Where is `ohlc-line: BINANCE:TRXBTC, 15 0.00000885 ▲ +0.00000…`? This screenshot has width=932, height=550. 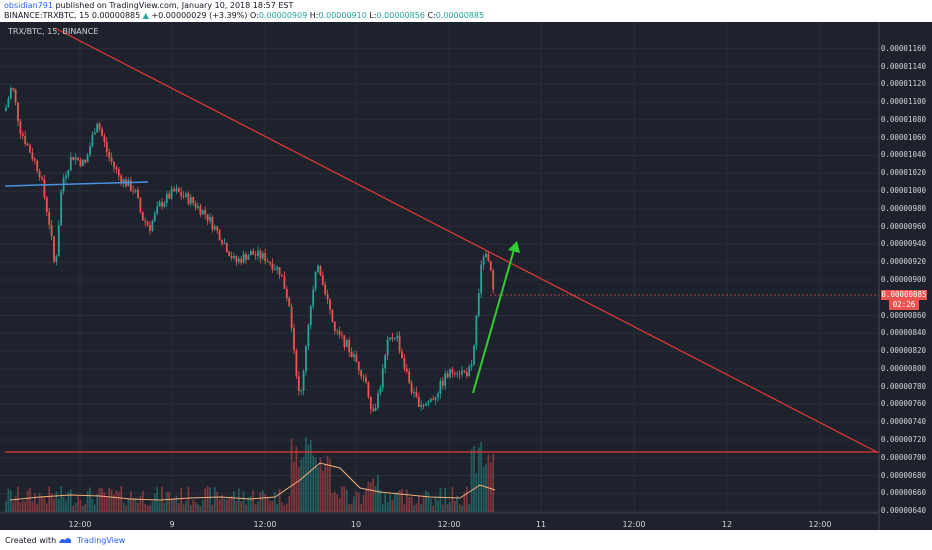 ohlc-line: BINANCE:TRXBTC, 15 0.00000885 ▲ +0.00000… is located at coordinates (244, 15).